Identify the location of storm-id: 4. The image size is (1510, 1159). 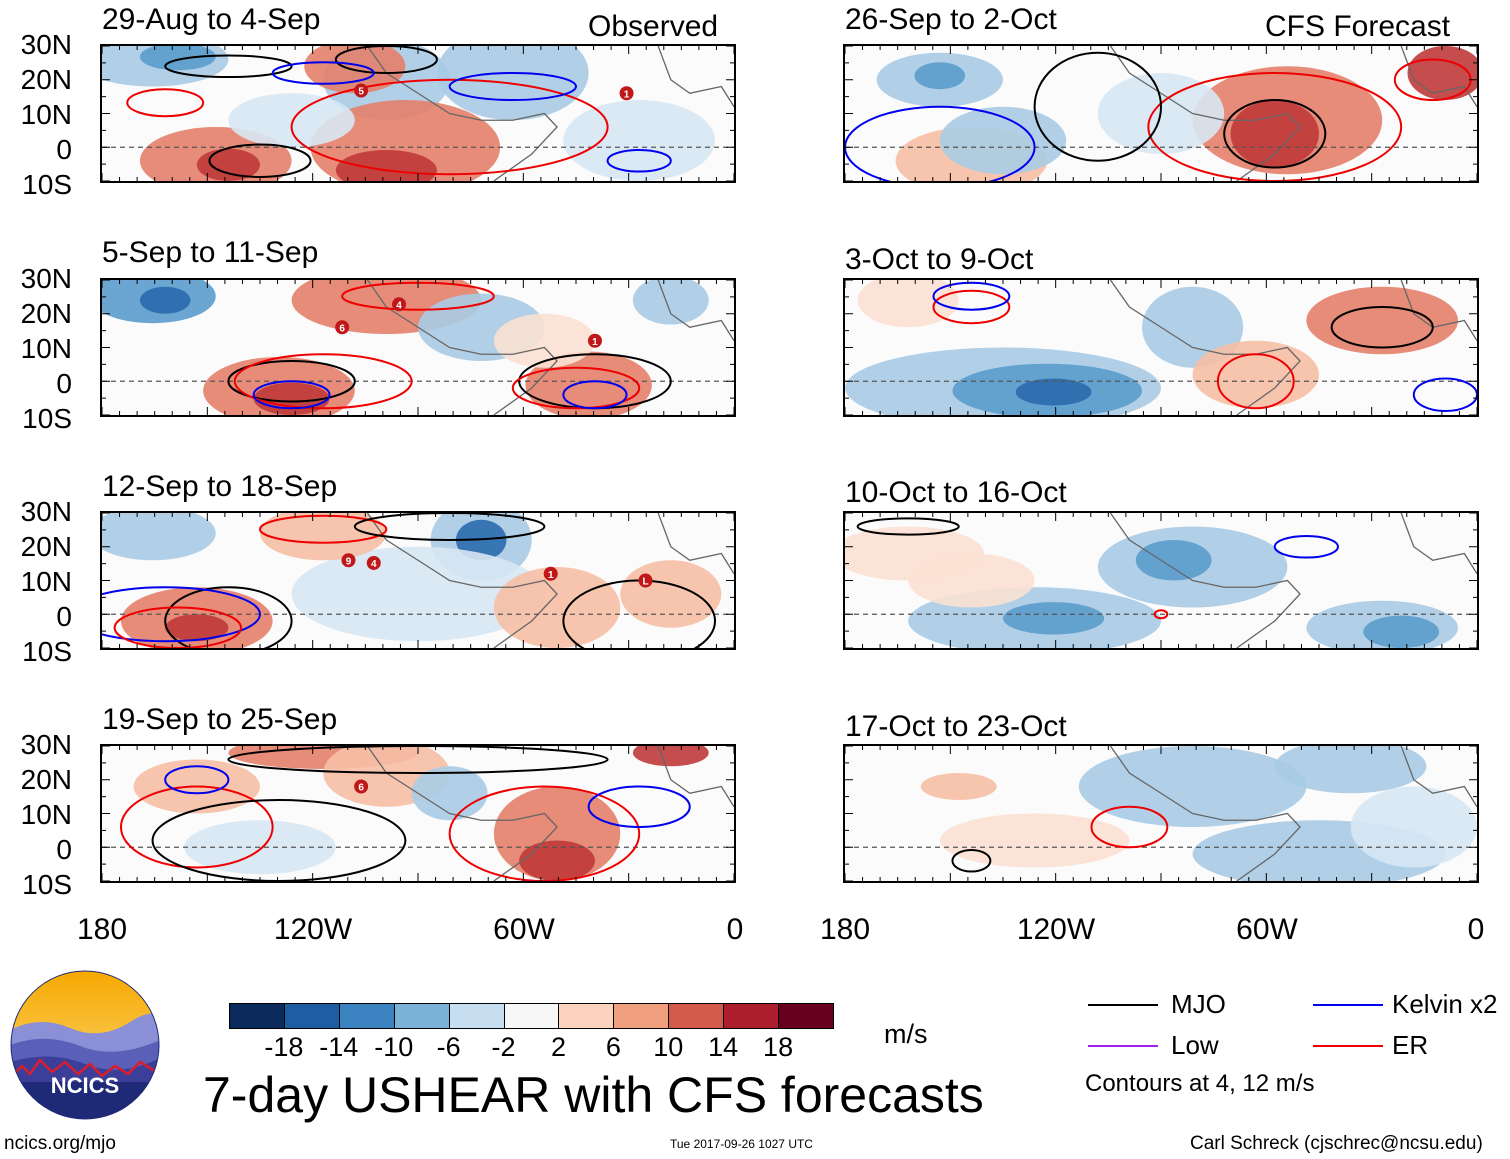
(374, 564).